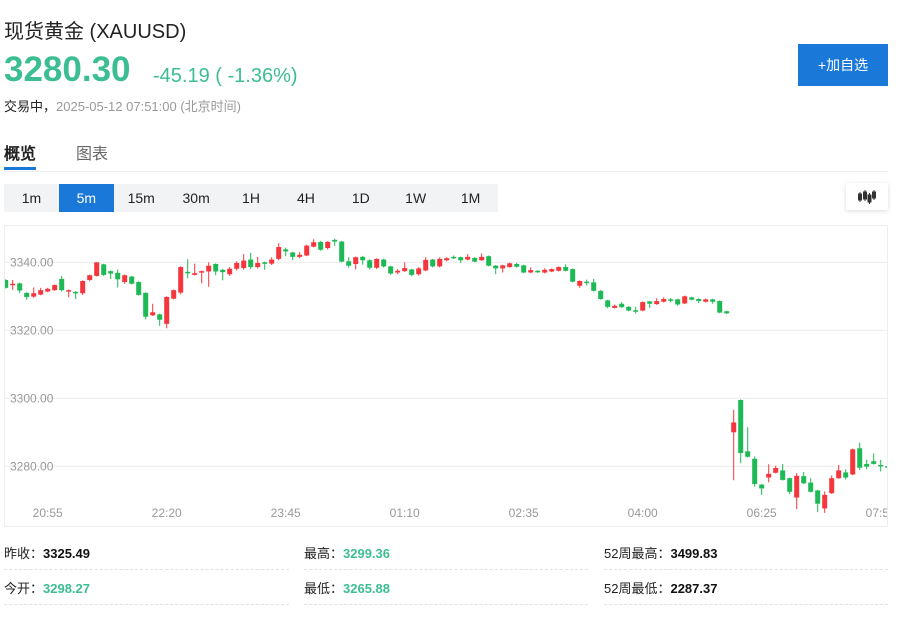  I want to click on timestamp: 2025-05-12 07:51:00 (北京时间), so click(148, 106).